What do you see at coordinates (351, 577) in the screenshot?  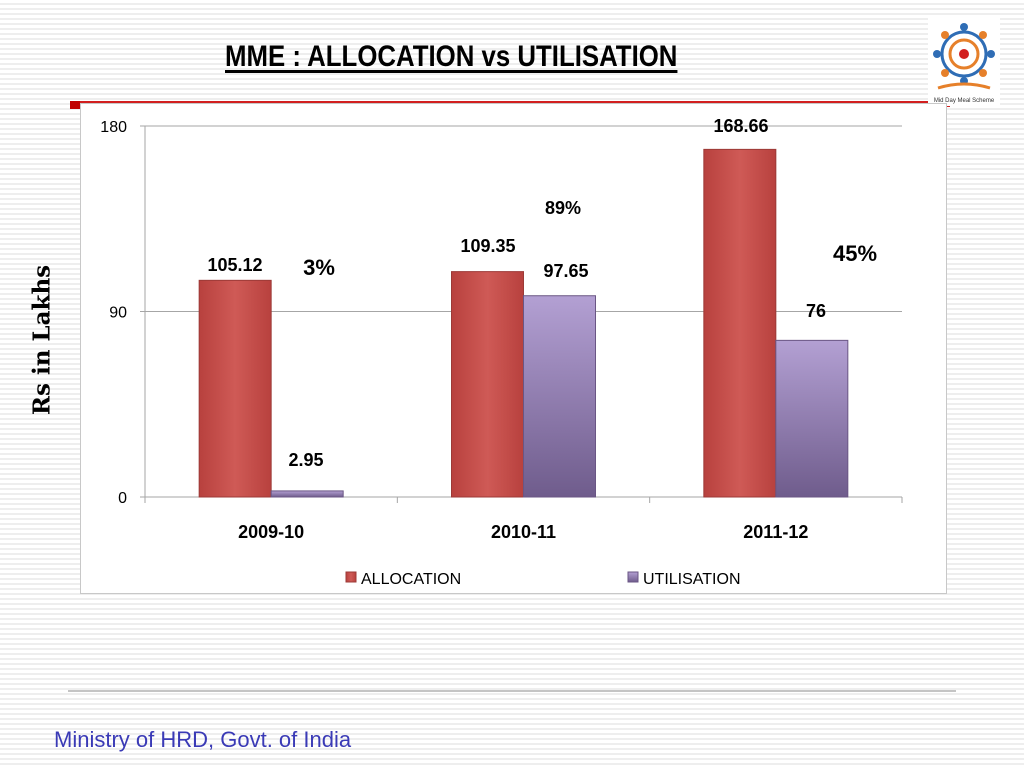 I see `legend-swatch-allocation` at bounding box center [351, 577].